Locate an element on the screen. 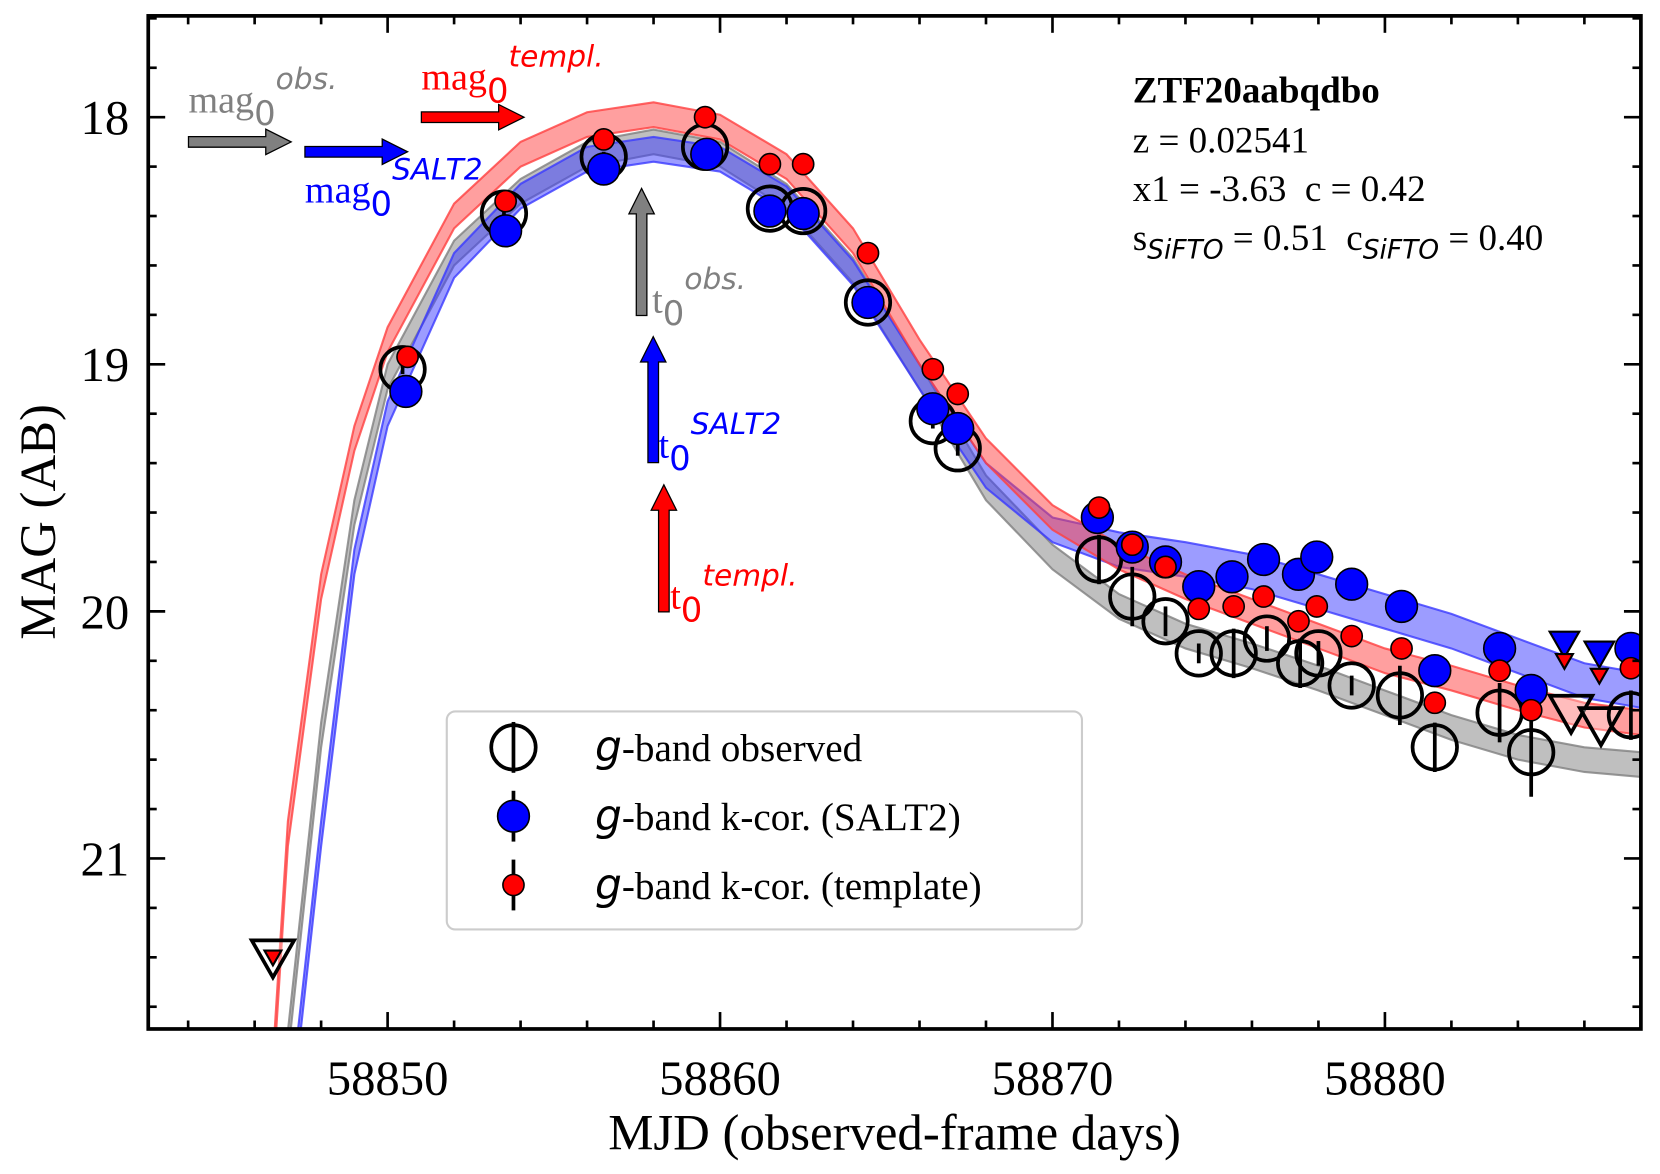 This screenshot has width=1660, height=1174. redshift: z = 0.02541 is located at coordinates (1221, 140).